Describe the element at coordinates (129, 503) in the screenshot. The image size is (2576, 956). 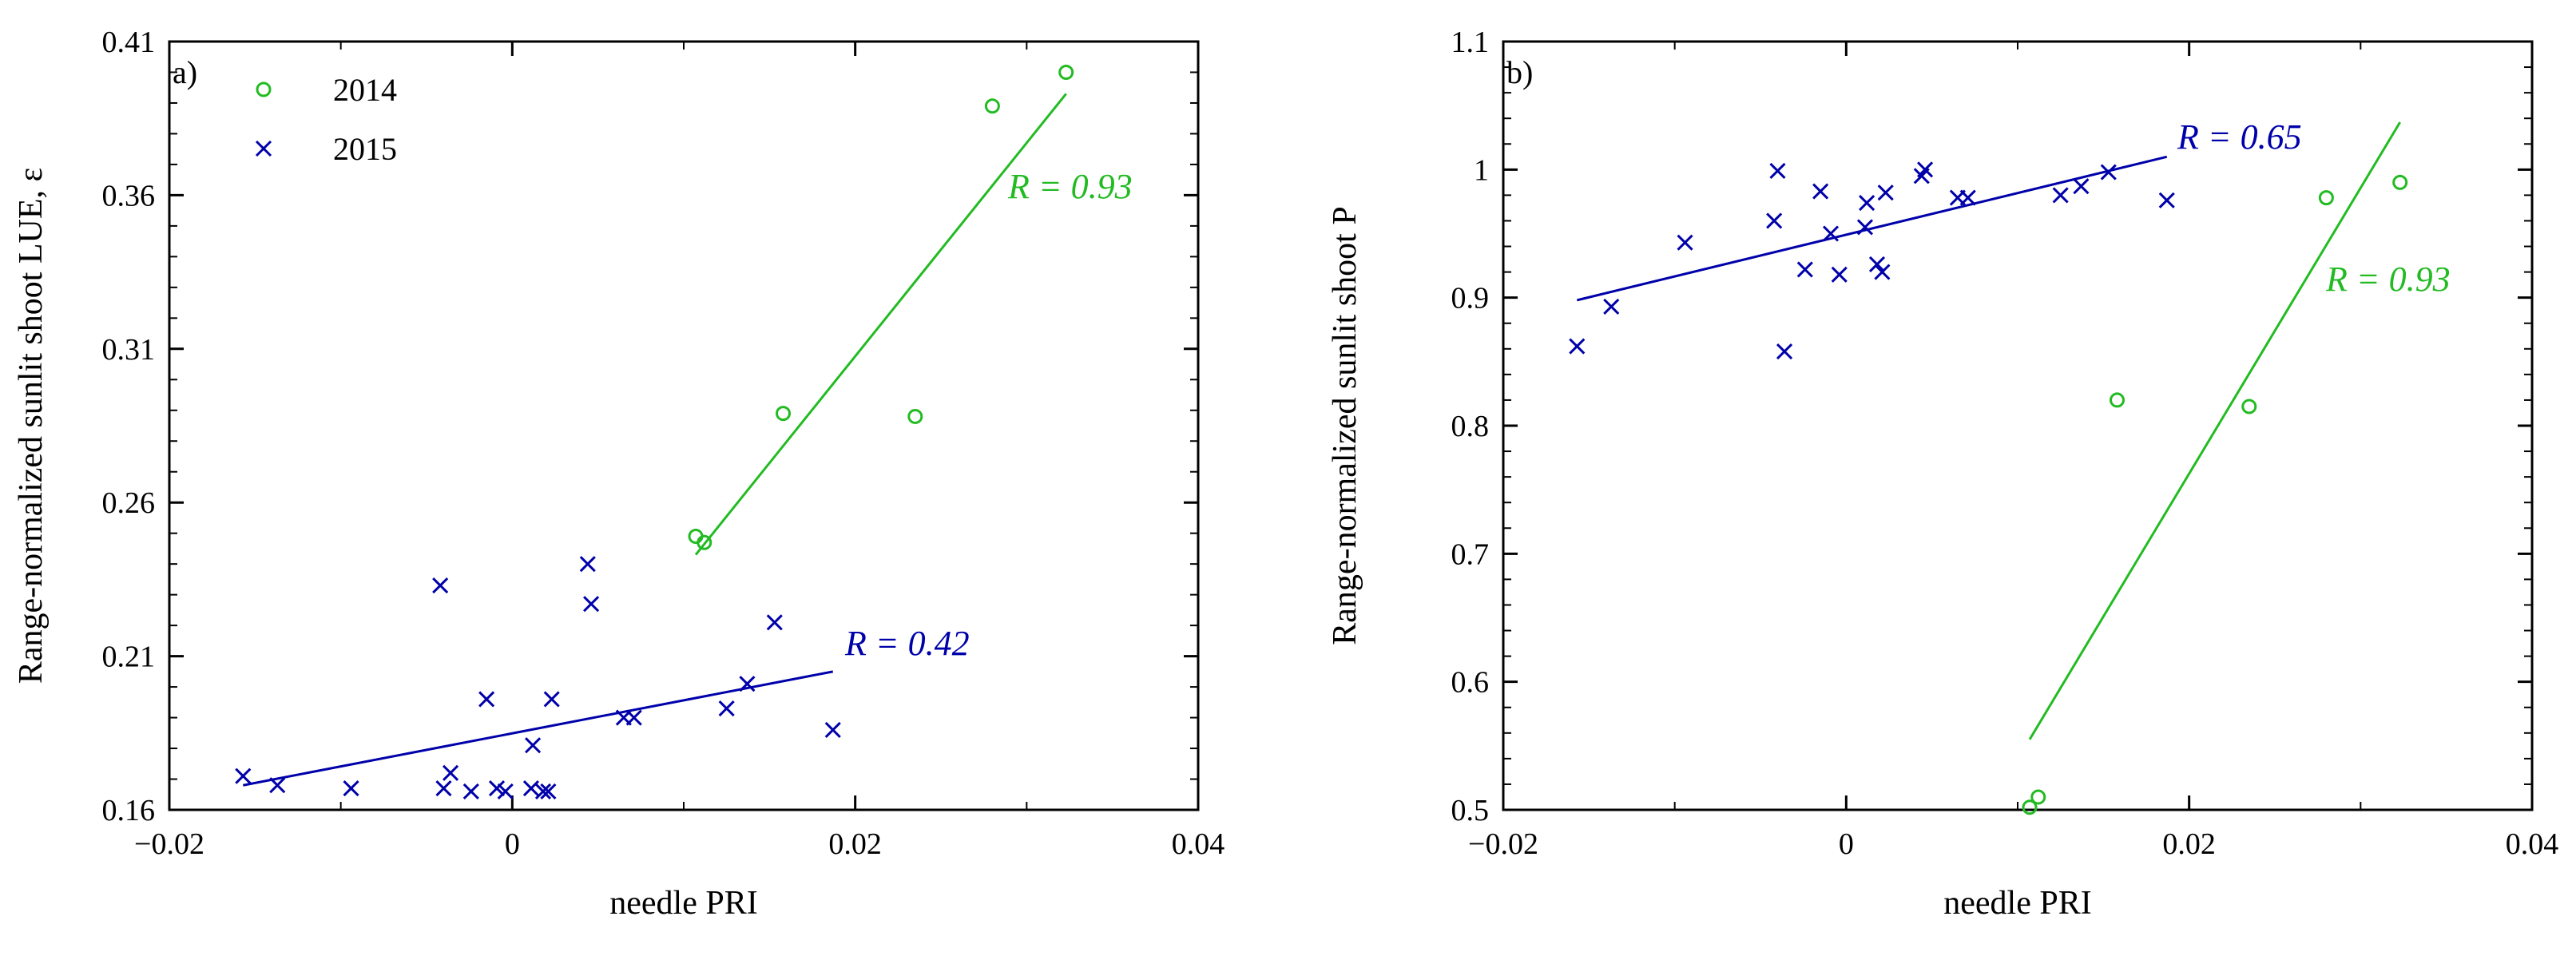
I see `y-tick-label: 0.26` at that location.